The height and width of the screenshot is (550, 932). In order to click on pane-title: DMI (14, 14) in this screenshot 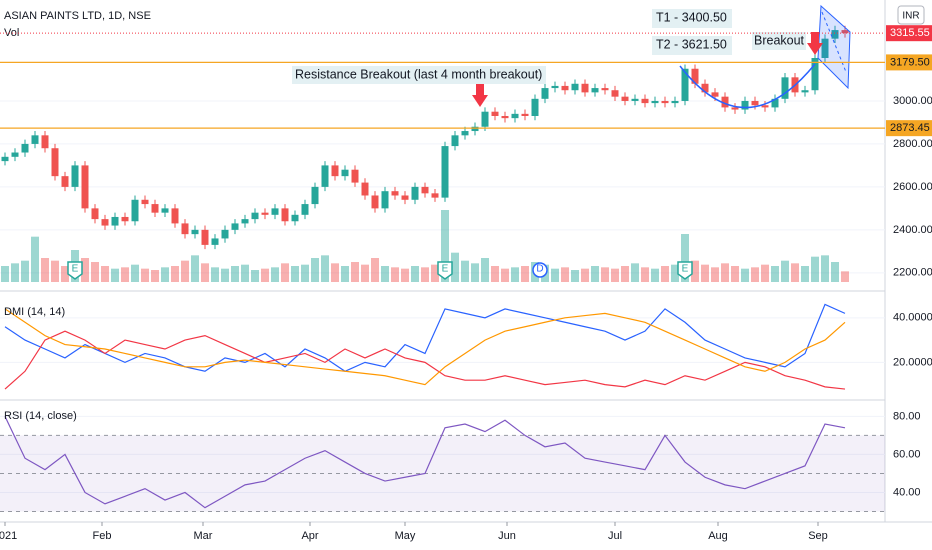, I will do `click(34, 312)`.